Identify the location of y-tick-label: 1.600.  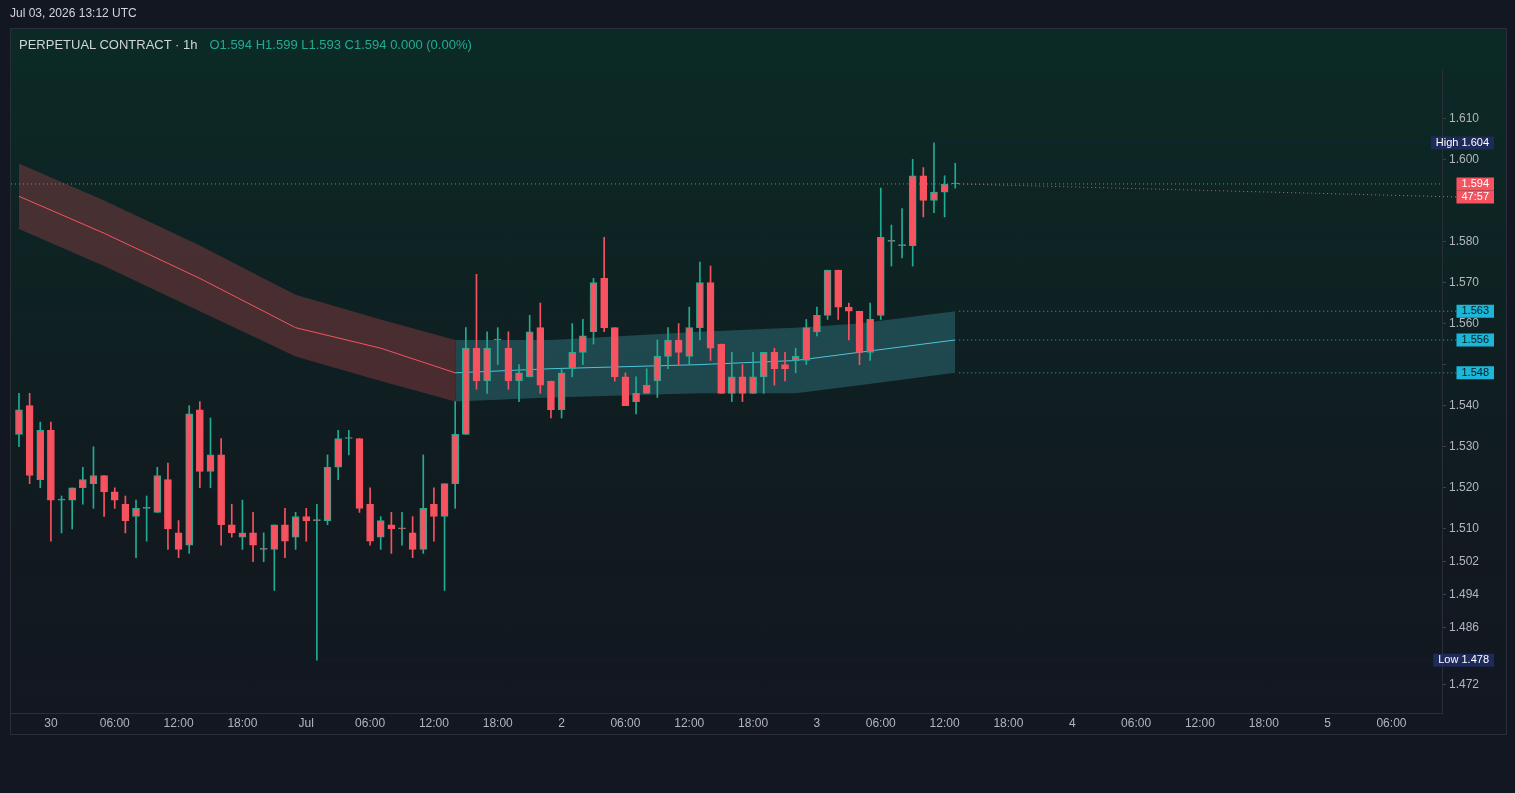
(1464, 158).